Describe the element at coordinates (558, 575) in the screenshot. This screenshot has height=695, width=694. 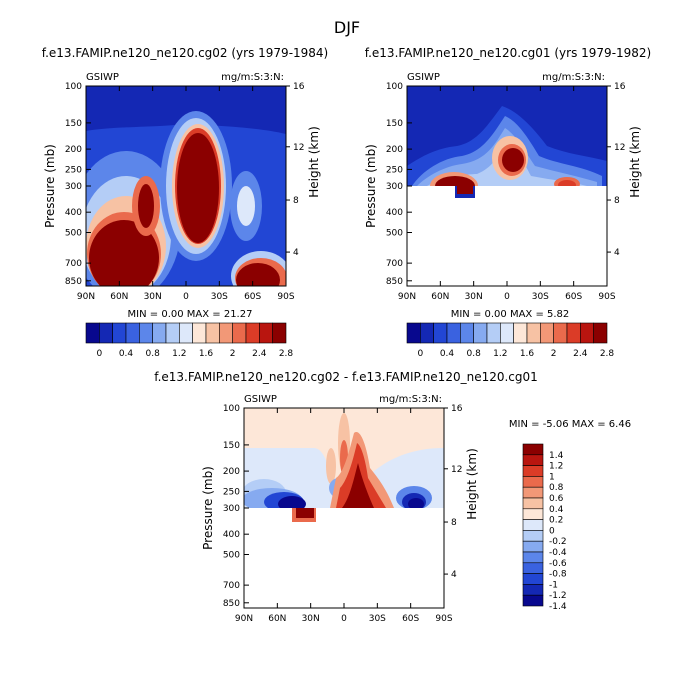
I see `colorbar-label: -0.8` at that location.